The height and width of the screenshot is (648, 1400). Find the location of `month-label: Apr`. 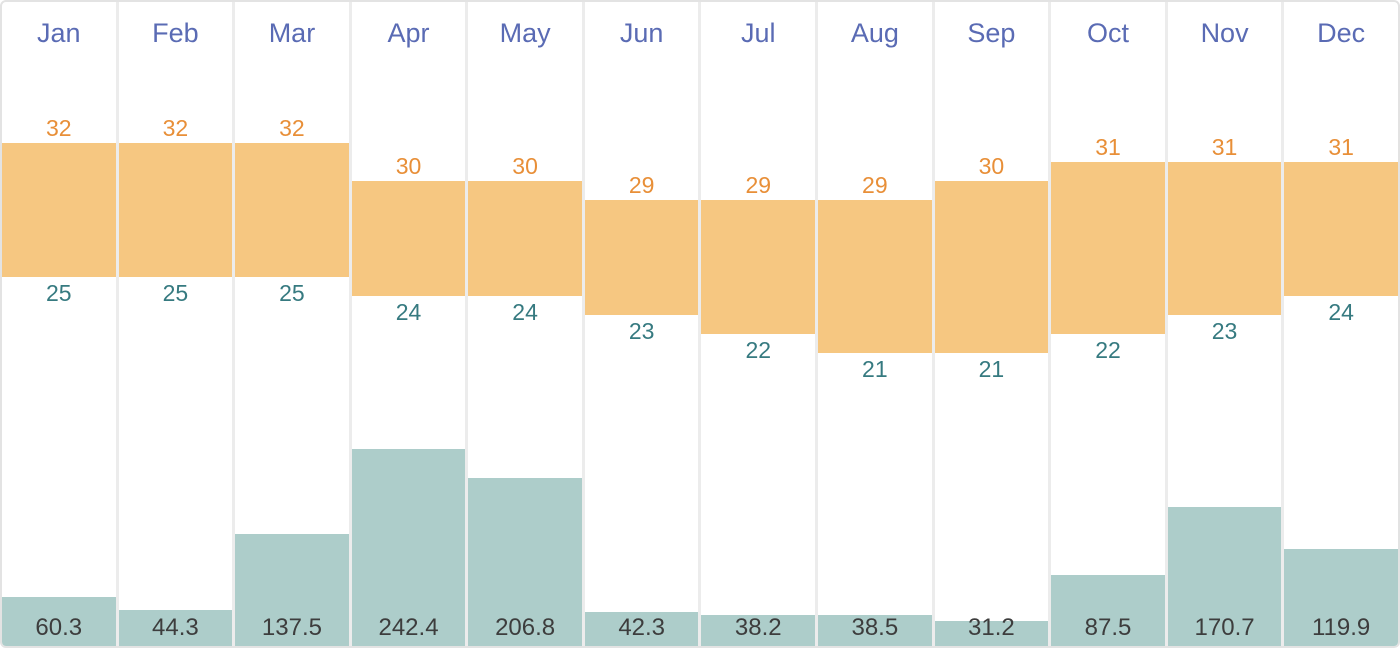

month-label: Apr is located at coordinates (408, 33).